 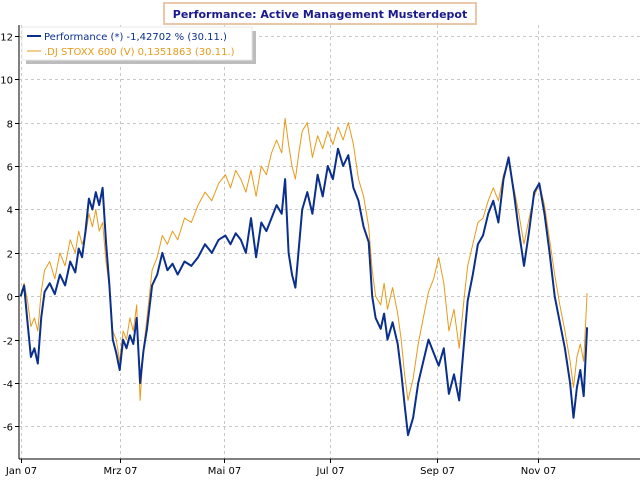 What do you see at coordinates (8, 428) in the screenshot?
I see `y-tick-label: -6` at bounding box center [8, 428].